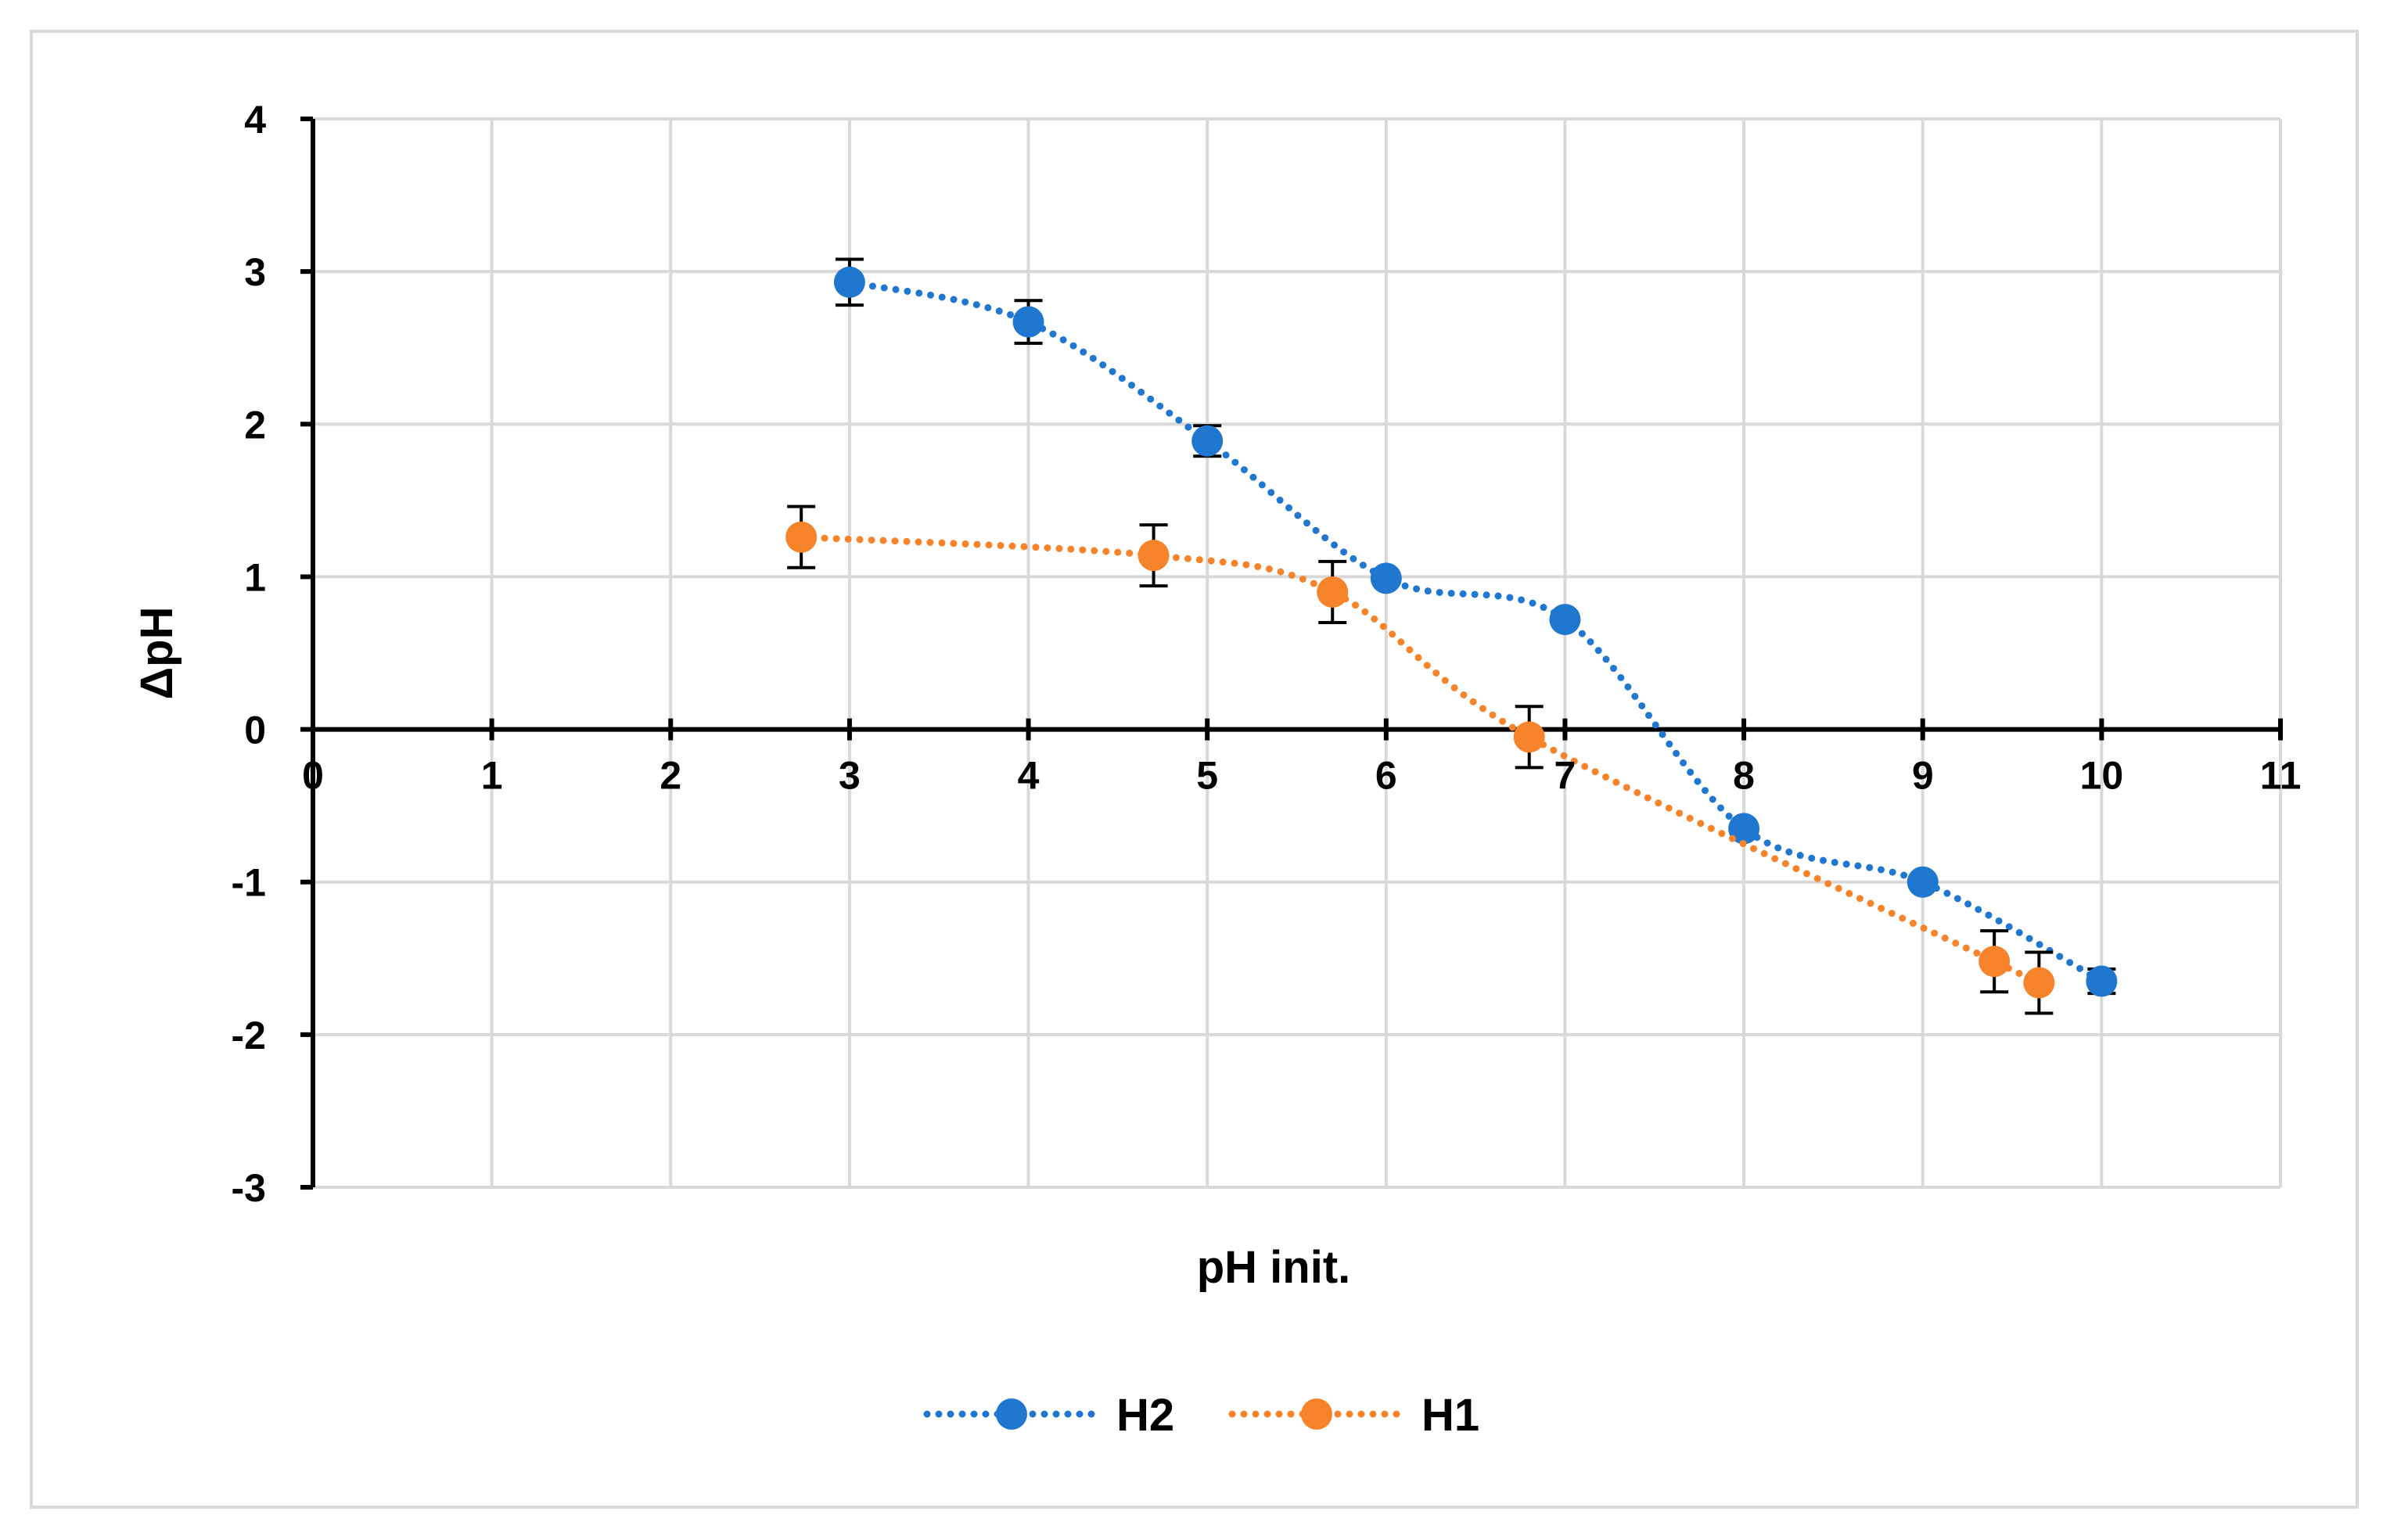 Image resolution: width=2390 pixels, height=1540 pixels. Describe the element at coordinates (1274, 1267) in the screenshot. I see `x-axis-title: pH init.` at that location.